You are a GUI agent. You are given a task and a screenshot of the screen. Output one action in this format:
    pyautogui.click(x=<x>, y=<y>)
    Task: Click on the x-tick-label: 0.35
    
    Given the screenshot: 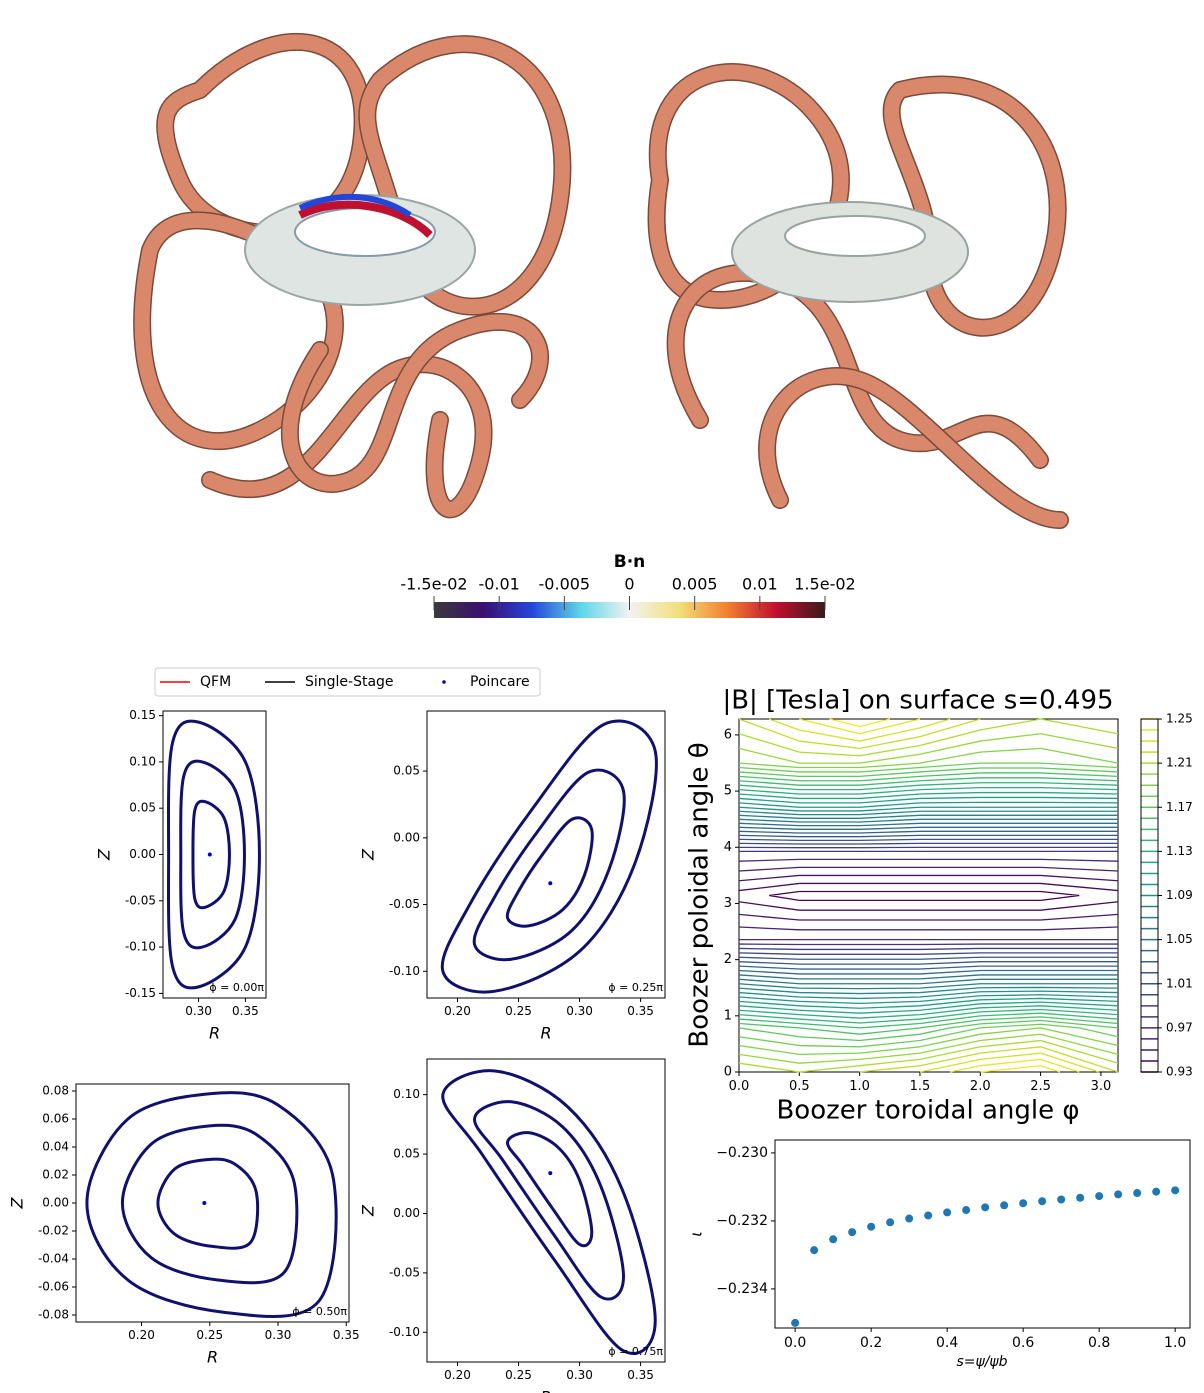 What is the action you would take?
    pyautogui.click(x=640, y=1375)
    